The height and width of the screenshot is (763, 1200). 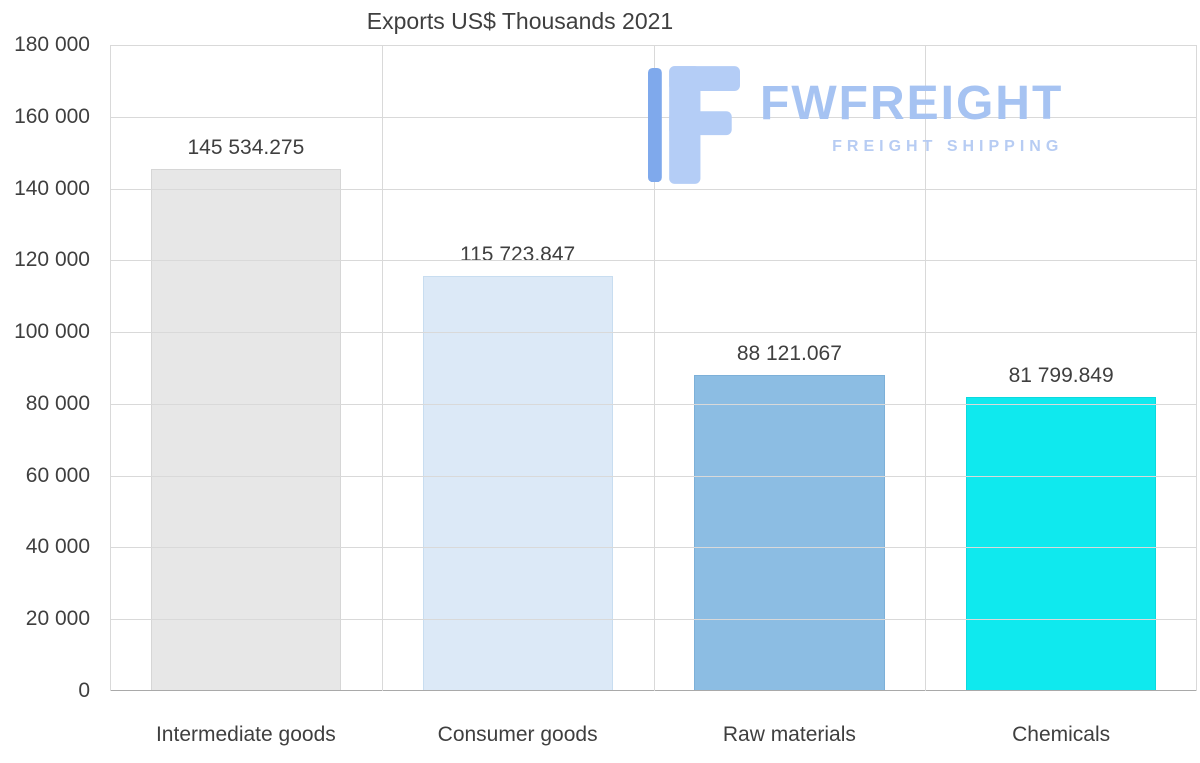 What do you see at coordinates (52, 44) in the screenshot?
I see `y-tick-label: 180 000` at bounding box center [52, 44].